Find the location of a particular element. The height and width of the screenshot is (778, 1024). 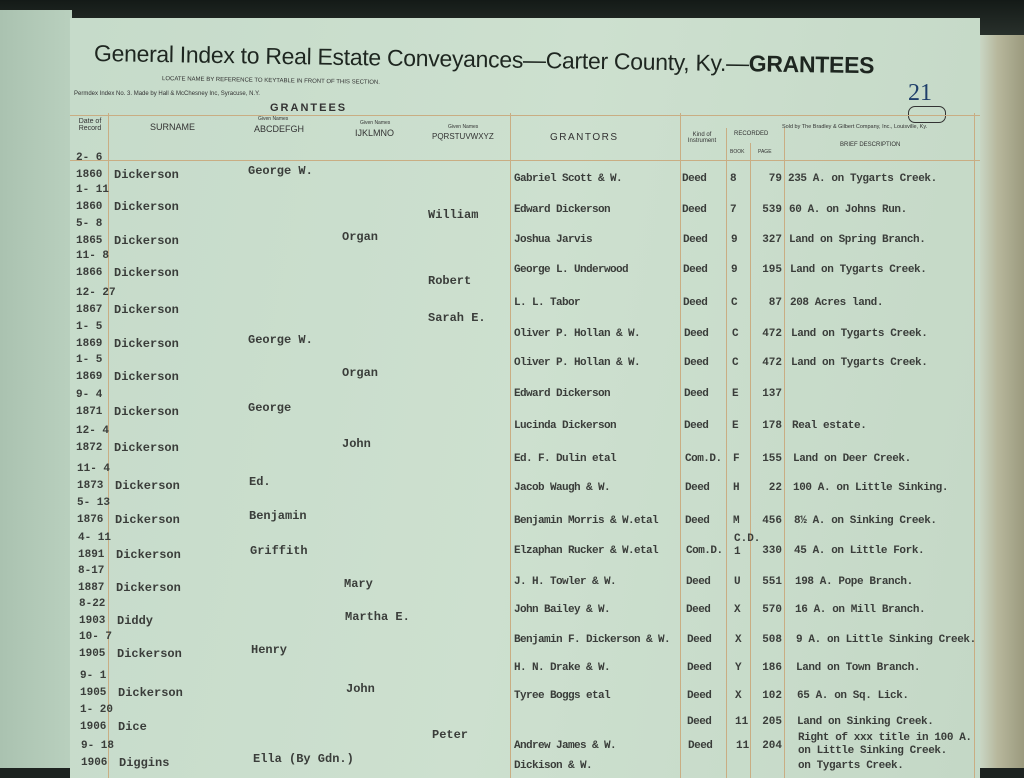

brief-description: Land on Tygarts Creek. is located at coordinates (859, 334).